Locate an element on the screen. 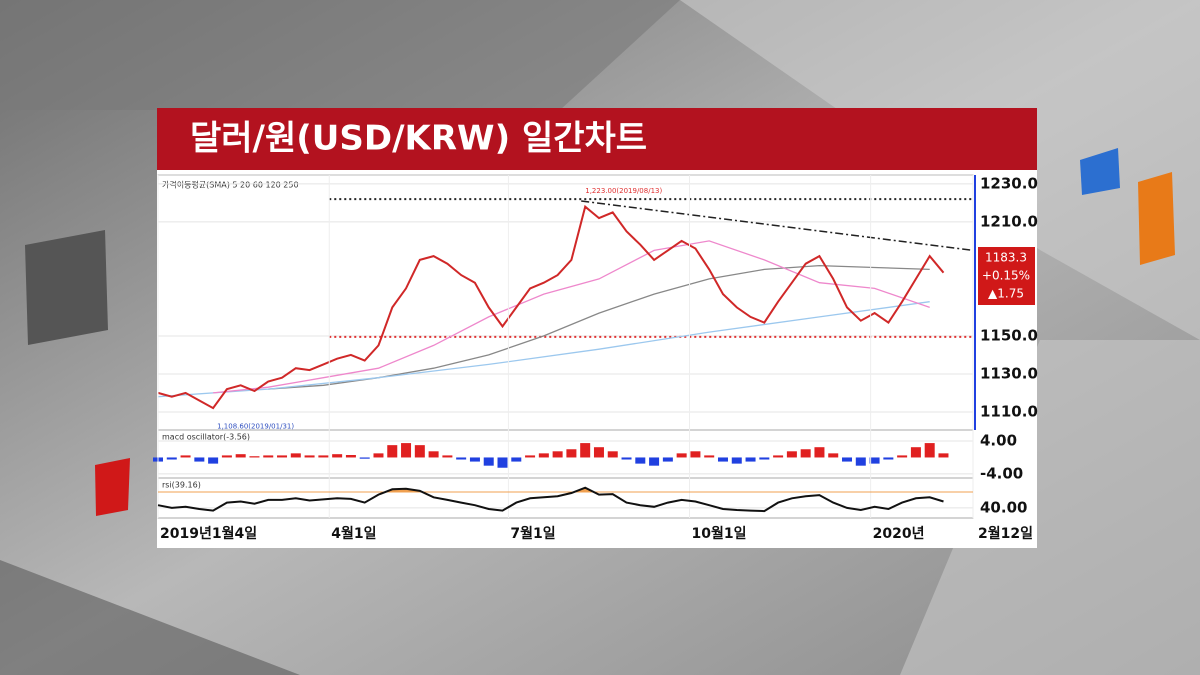 The width and height of the screenshot is (1200, 675). x-tick-label: 2020년 is located at coordinates (899, 534).